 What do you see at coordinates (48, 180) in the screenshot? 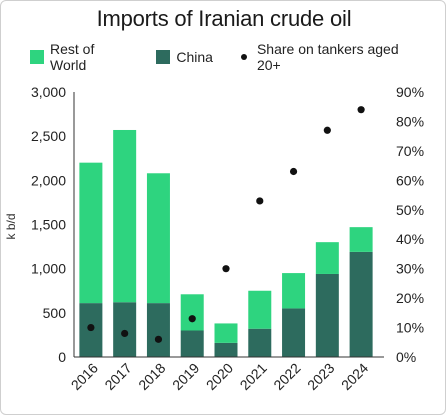
I see `y-tick-label-left: 2,000` at bounding box center [48, 180].